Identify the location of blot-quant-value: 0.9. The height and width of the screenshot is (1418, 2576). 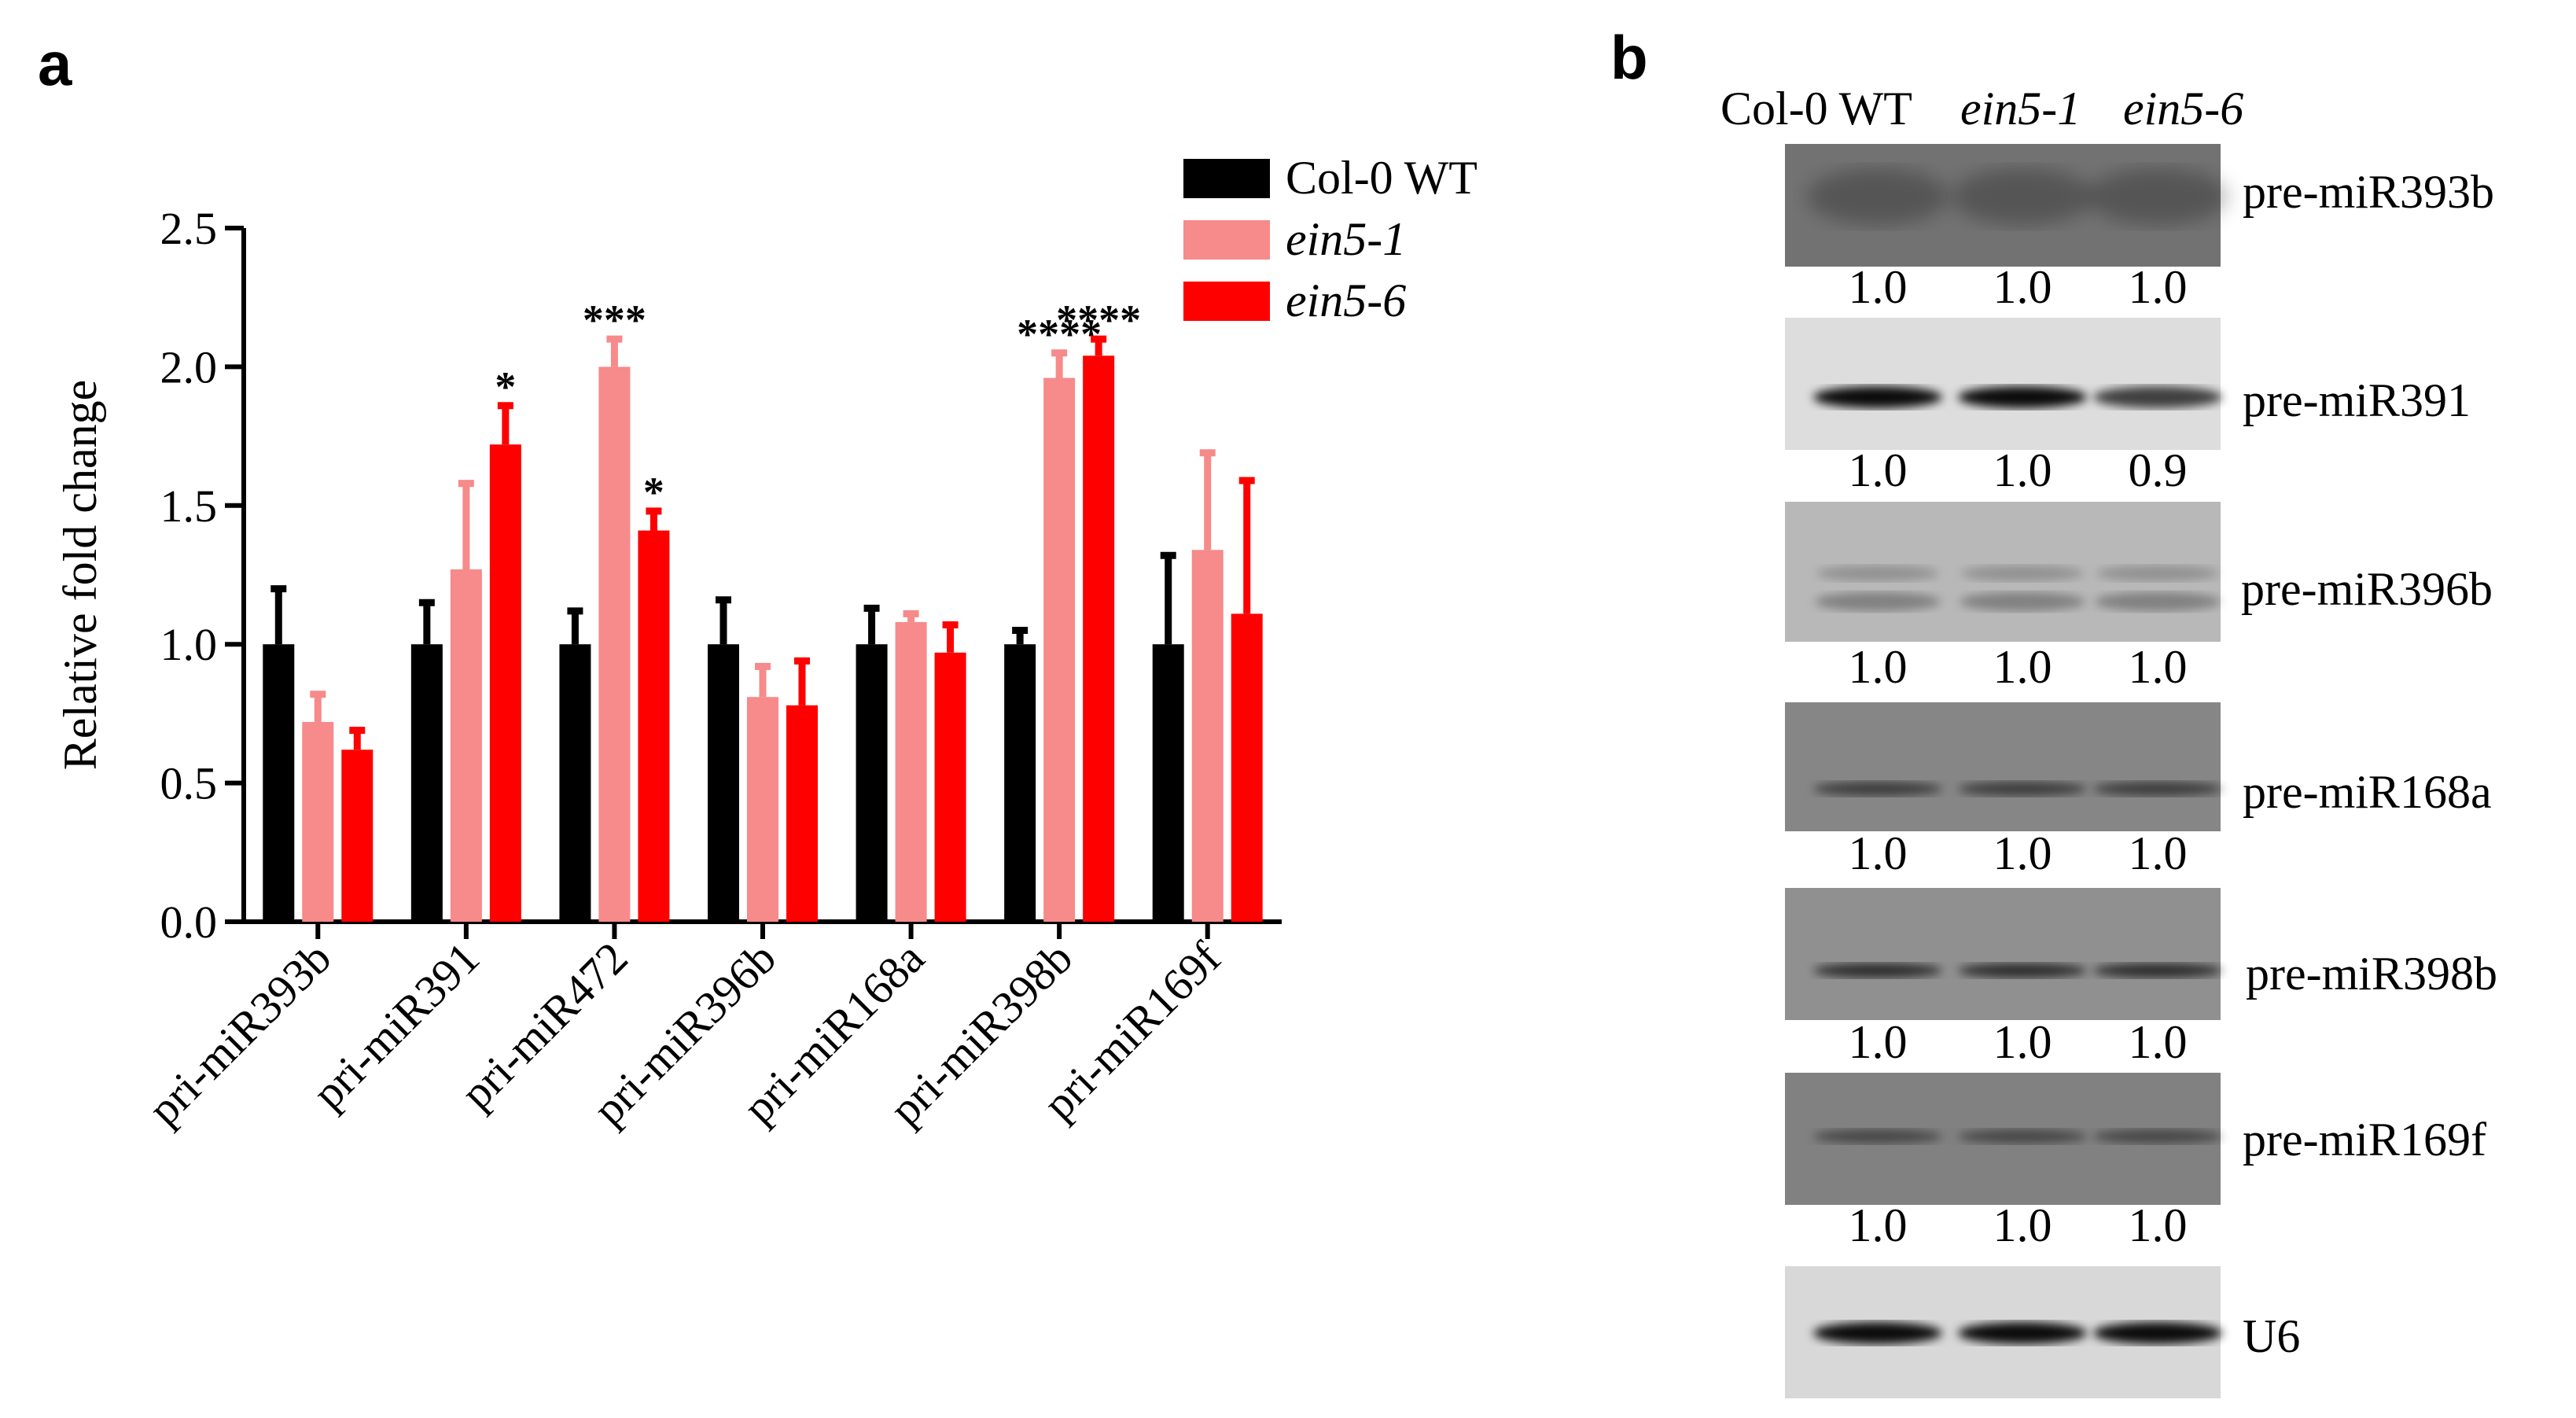
(2158, 470).